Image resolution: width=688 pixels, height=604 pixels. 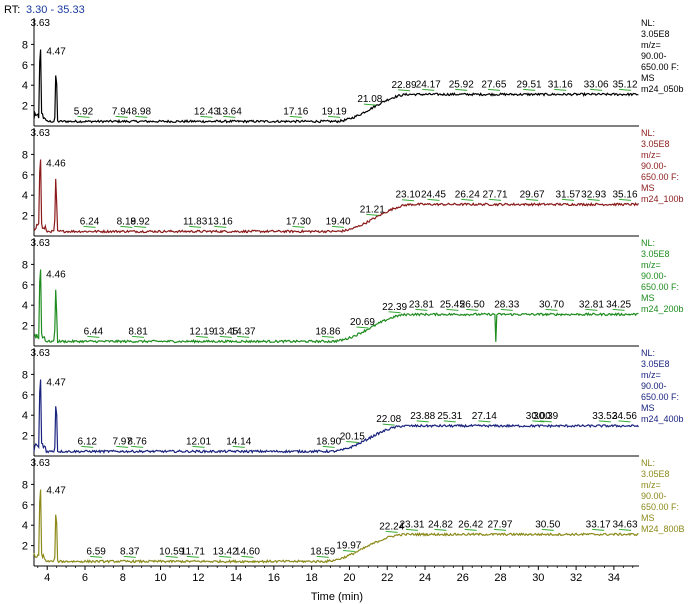 I want to click on peak-label: 12.43, so click(x=206, y=111).